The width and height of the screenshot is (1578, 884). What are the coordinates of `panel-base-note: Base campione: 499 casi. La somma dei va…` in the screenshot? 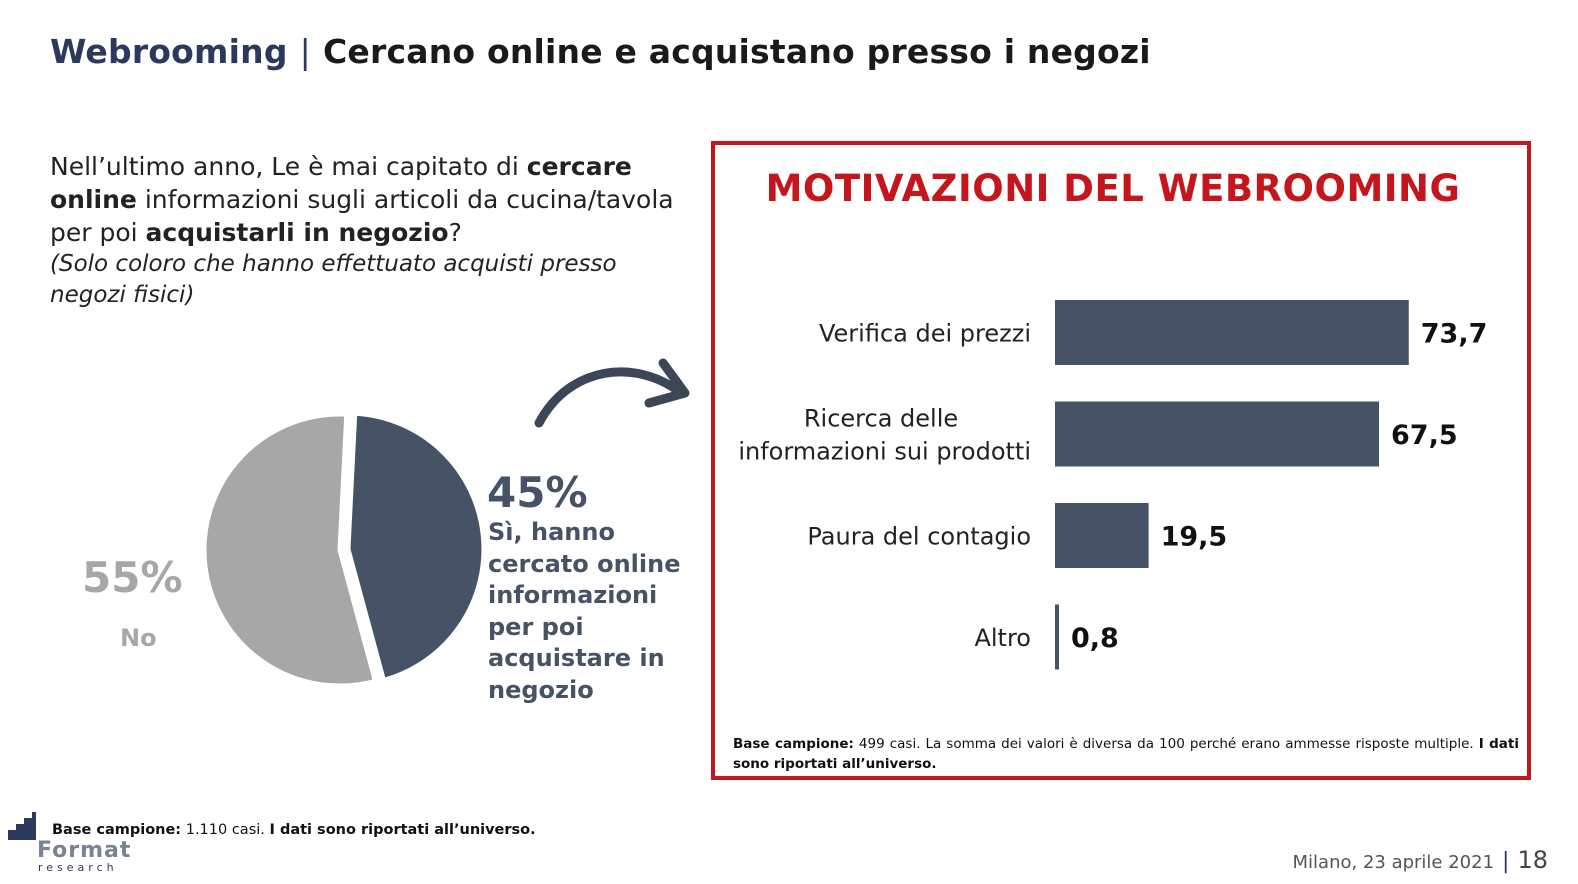 It's located at (1126, 754).